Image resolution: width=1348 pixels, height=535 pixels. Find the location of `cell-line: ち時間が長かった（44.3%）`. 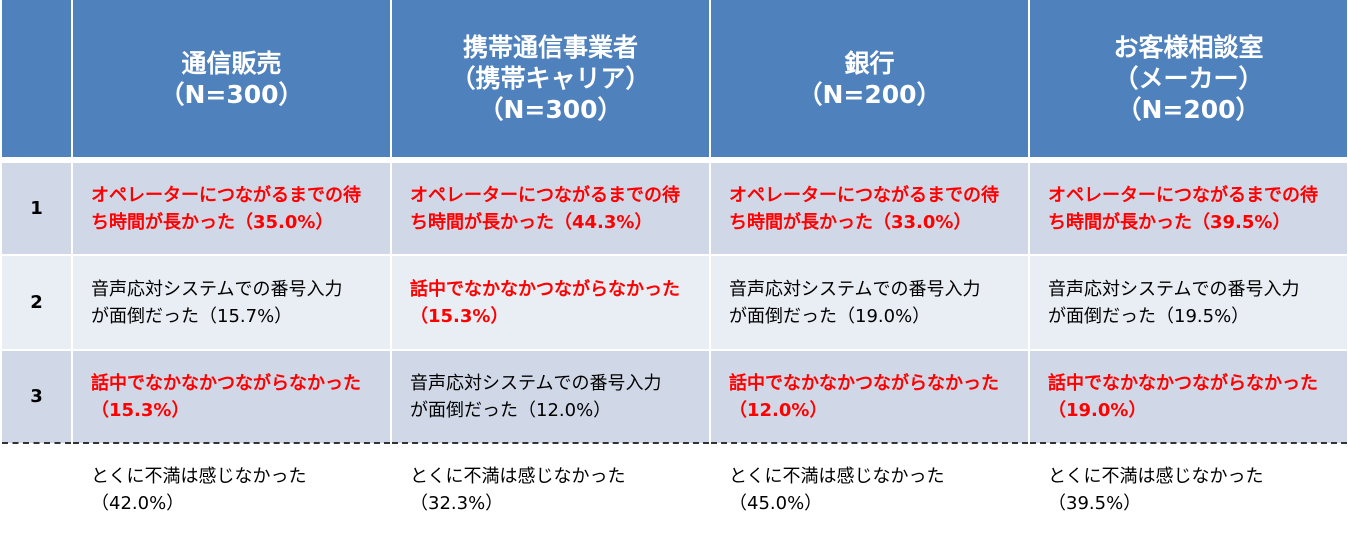

cell-line: ち時間が長かった（44.3%） is located at coordinates (531, 222).